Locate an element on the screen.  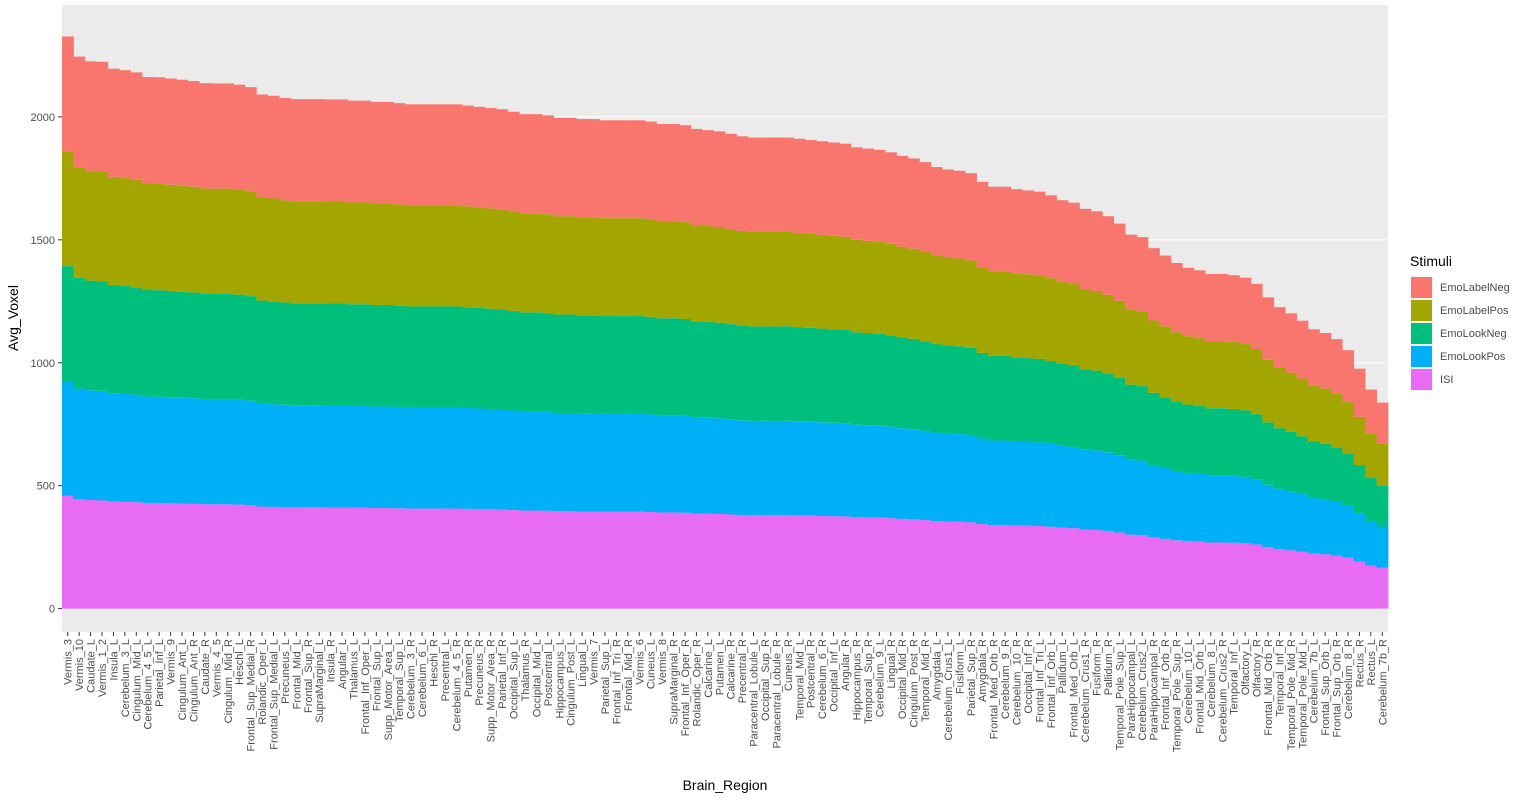
x-tick-label: Cingulum_Ant_L is located at coordinates (183, 679).